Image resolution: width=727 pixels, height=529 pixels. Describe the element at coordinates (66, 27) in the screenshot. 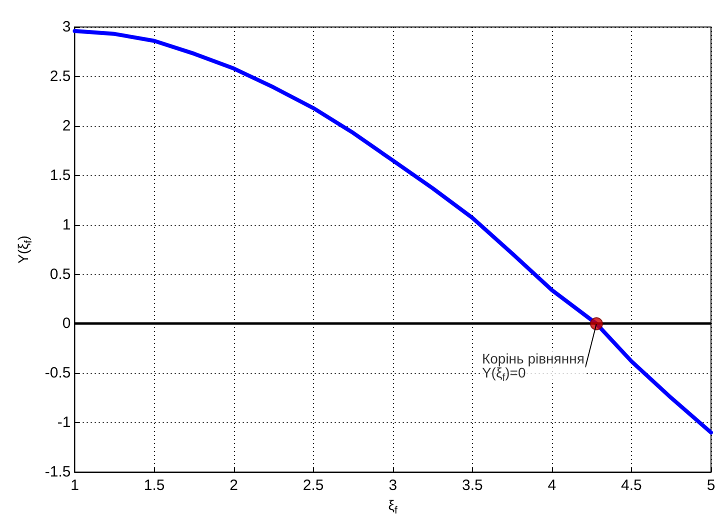

I see `y-tick-label: 3` at that location.